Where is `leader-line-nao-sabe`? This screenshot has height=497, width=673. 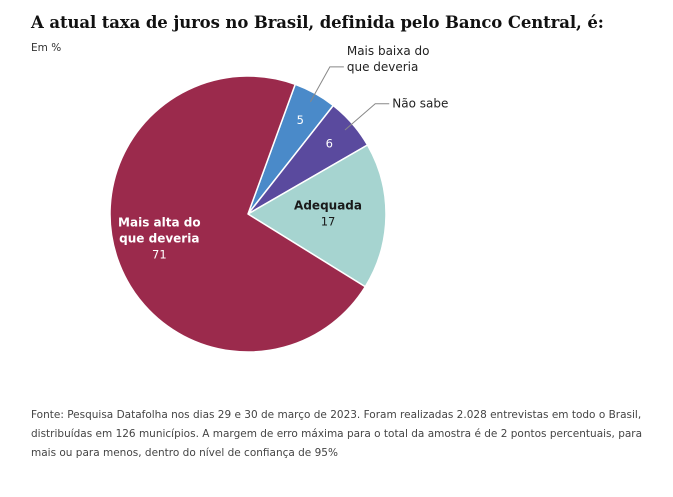
leader-line-nao-sabe is located at coordinates (367, 117).